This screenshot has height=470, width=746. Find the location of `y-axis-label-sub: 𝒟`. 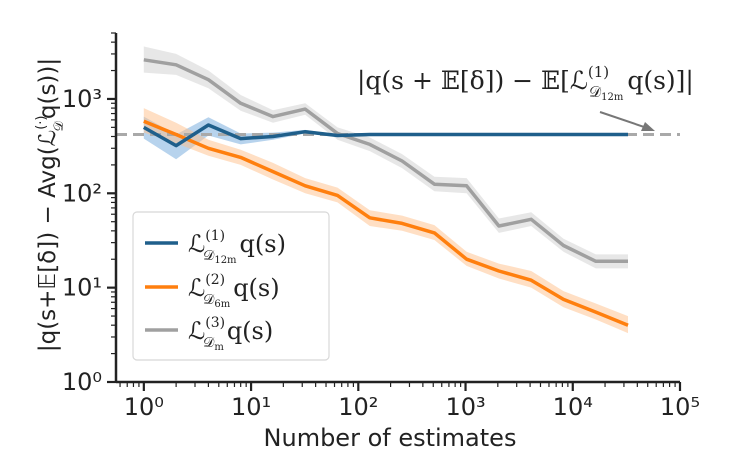

y-axis-label-sub: 𝒟 is located at coordinates (59, 125).